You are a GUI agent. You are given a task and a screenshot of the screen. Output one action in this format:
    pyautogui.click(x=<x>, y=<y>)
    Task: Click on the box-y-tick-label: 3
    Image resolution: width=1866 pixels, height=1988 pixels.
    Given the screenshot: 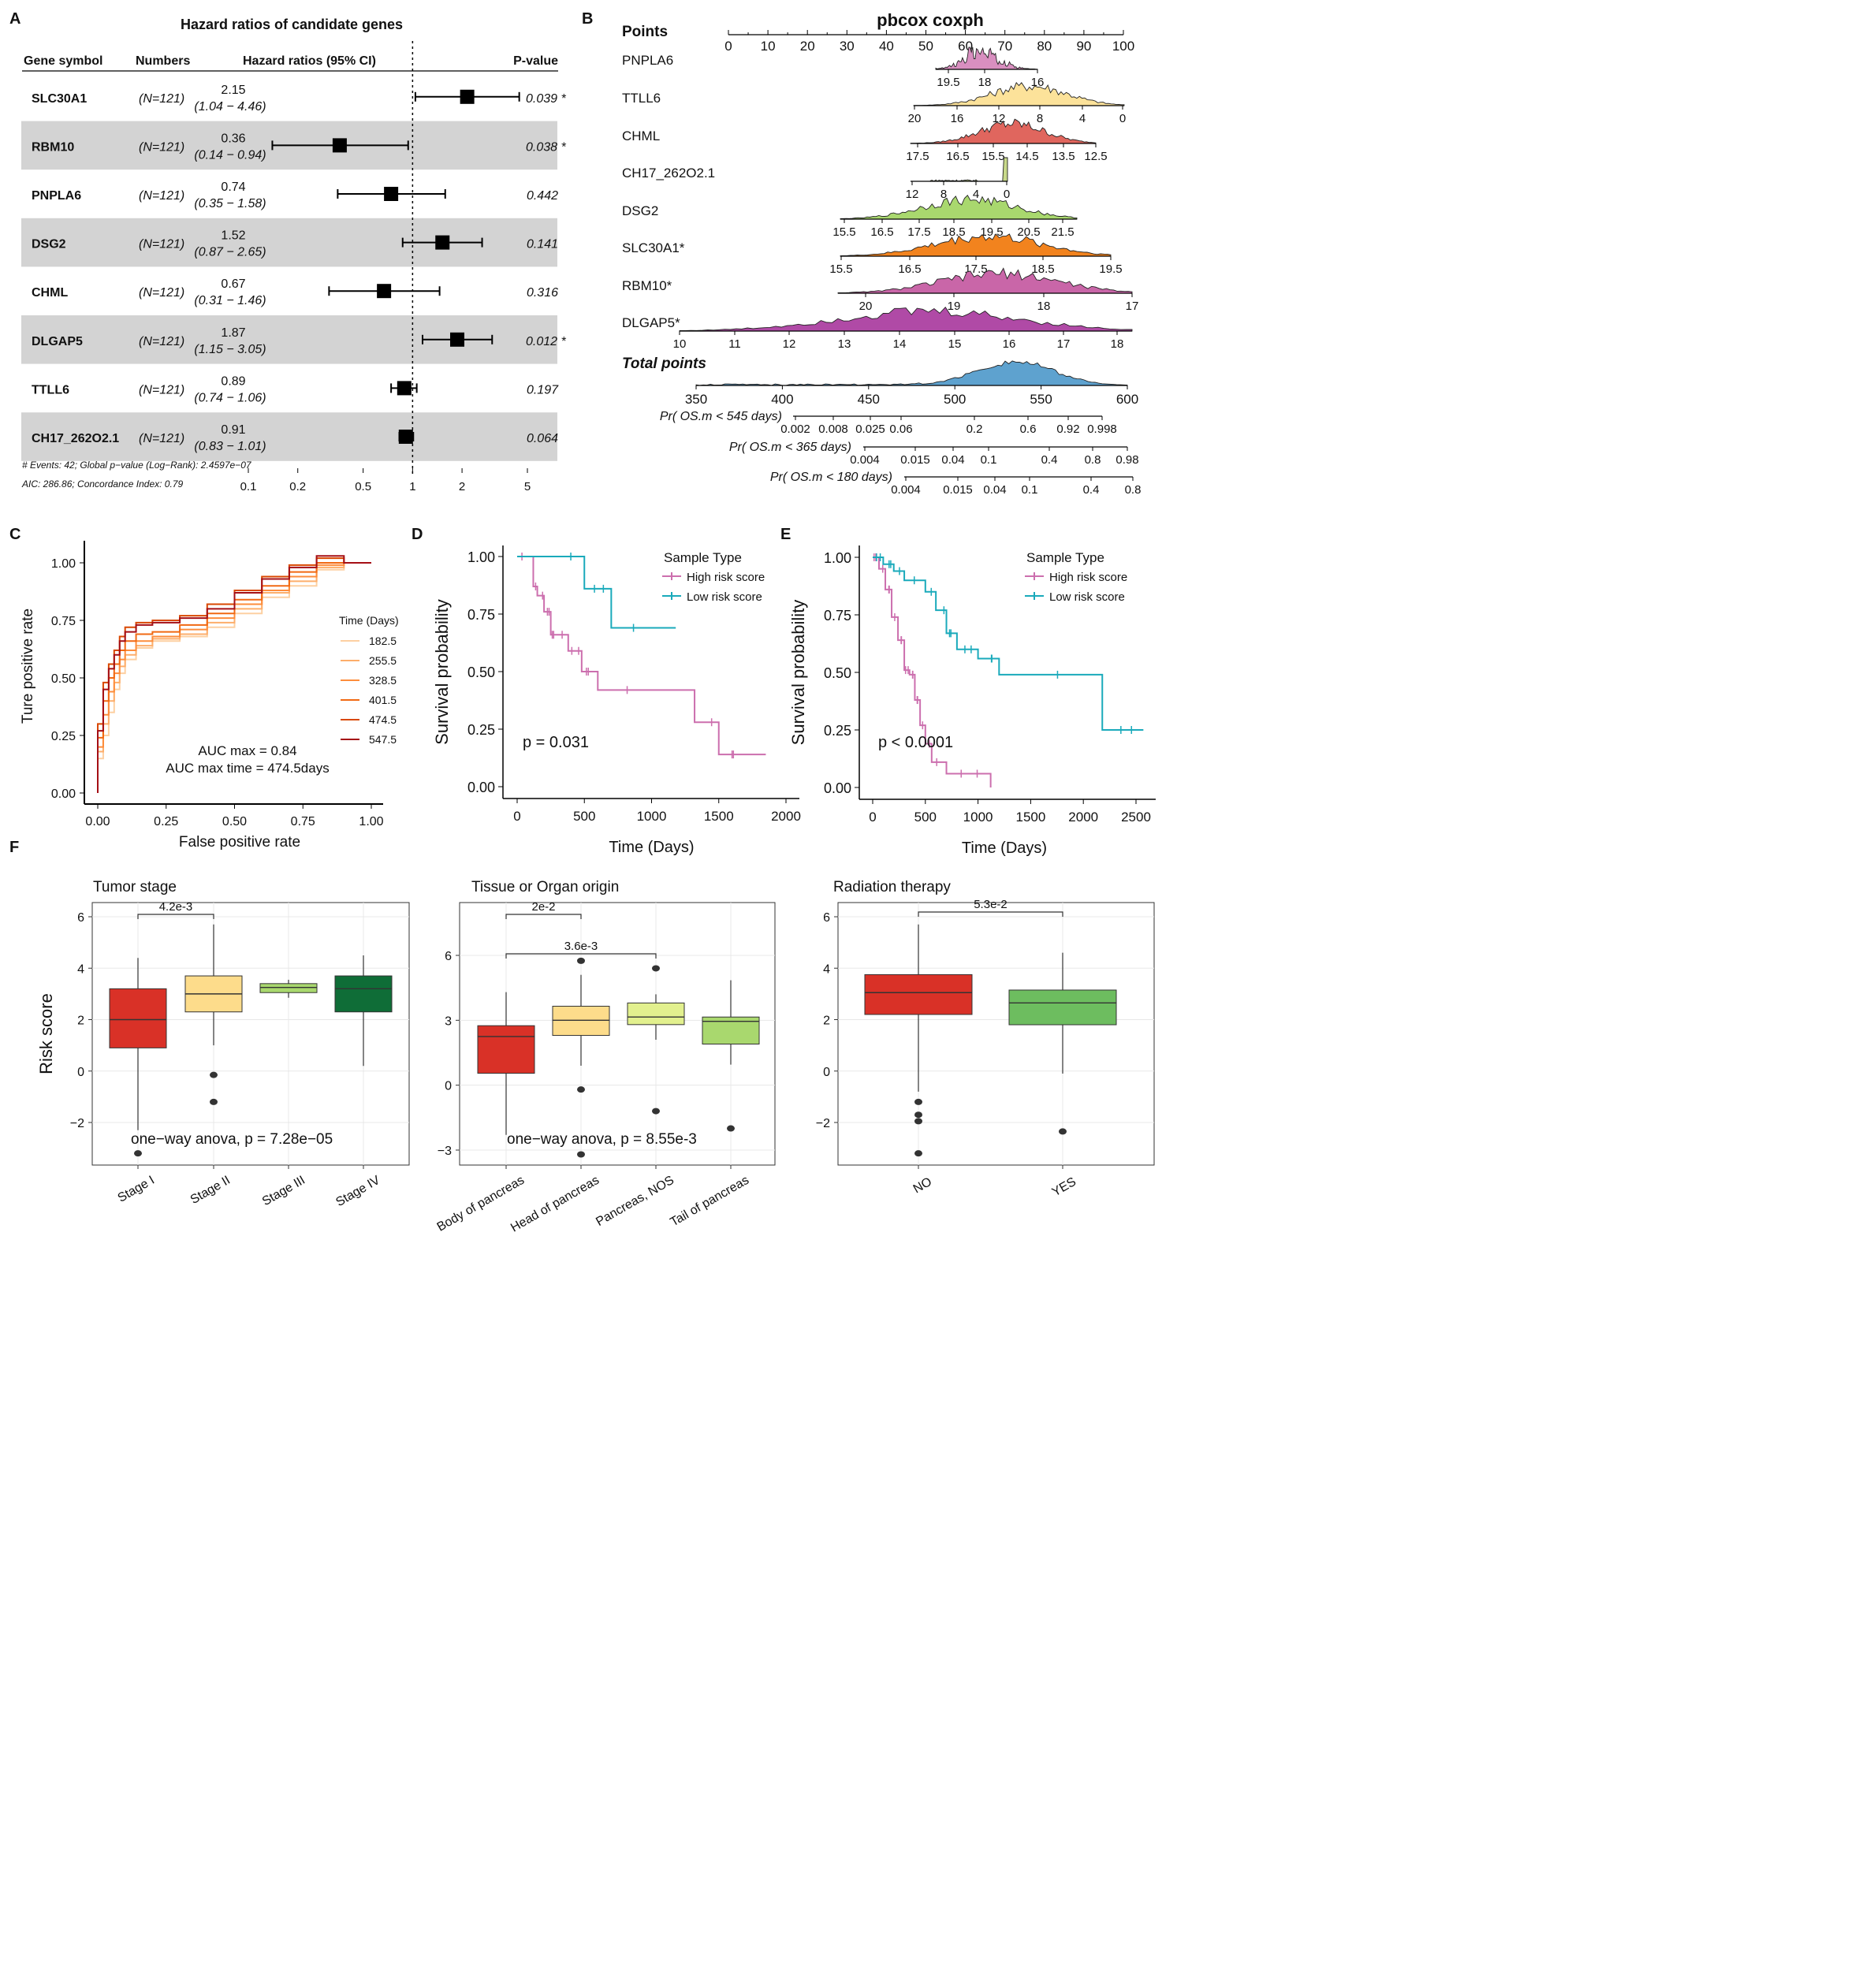 What is the action you would take?
    pyautogui.click(x=448, y=1021)
    